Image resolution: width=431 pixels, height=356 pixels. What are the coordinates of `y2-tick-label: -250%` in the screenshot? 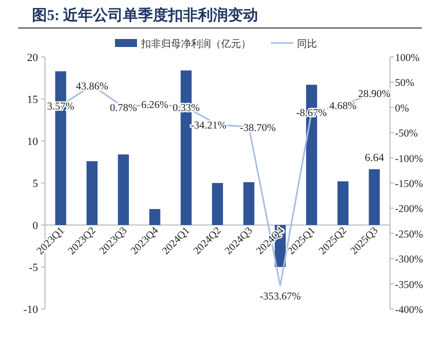 It's located at (409, 234).